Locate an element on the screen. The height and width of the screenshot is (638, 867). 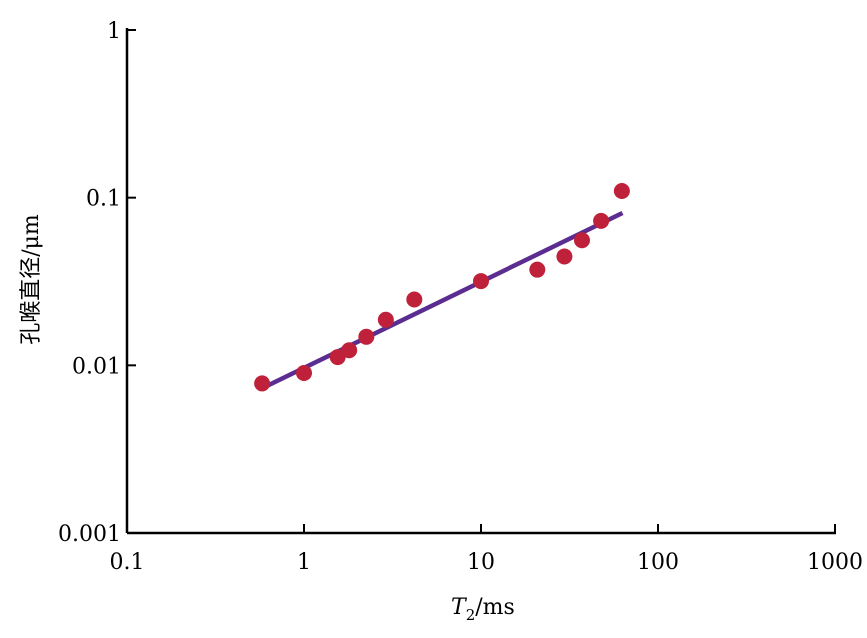
x-axis-title: T2/ms is located at coordinates (483, 609).